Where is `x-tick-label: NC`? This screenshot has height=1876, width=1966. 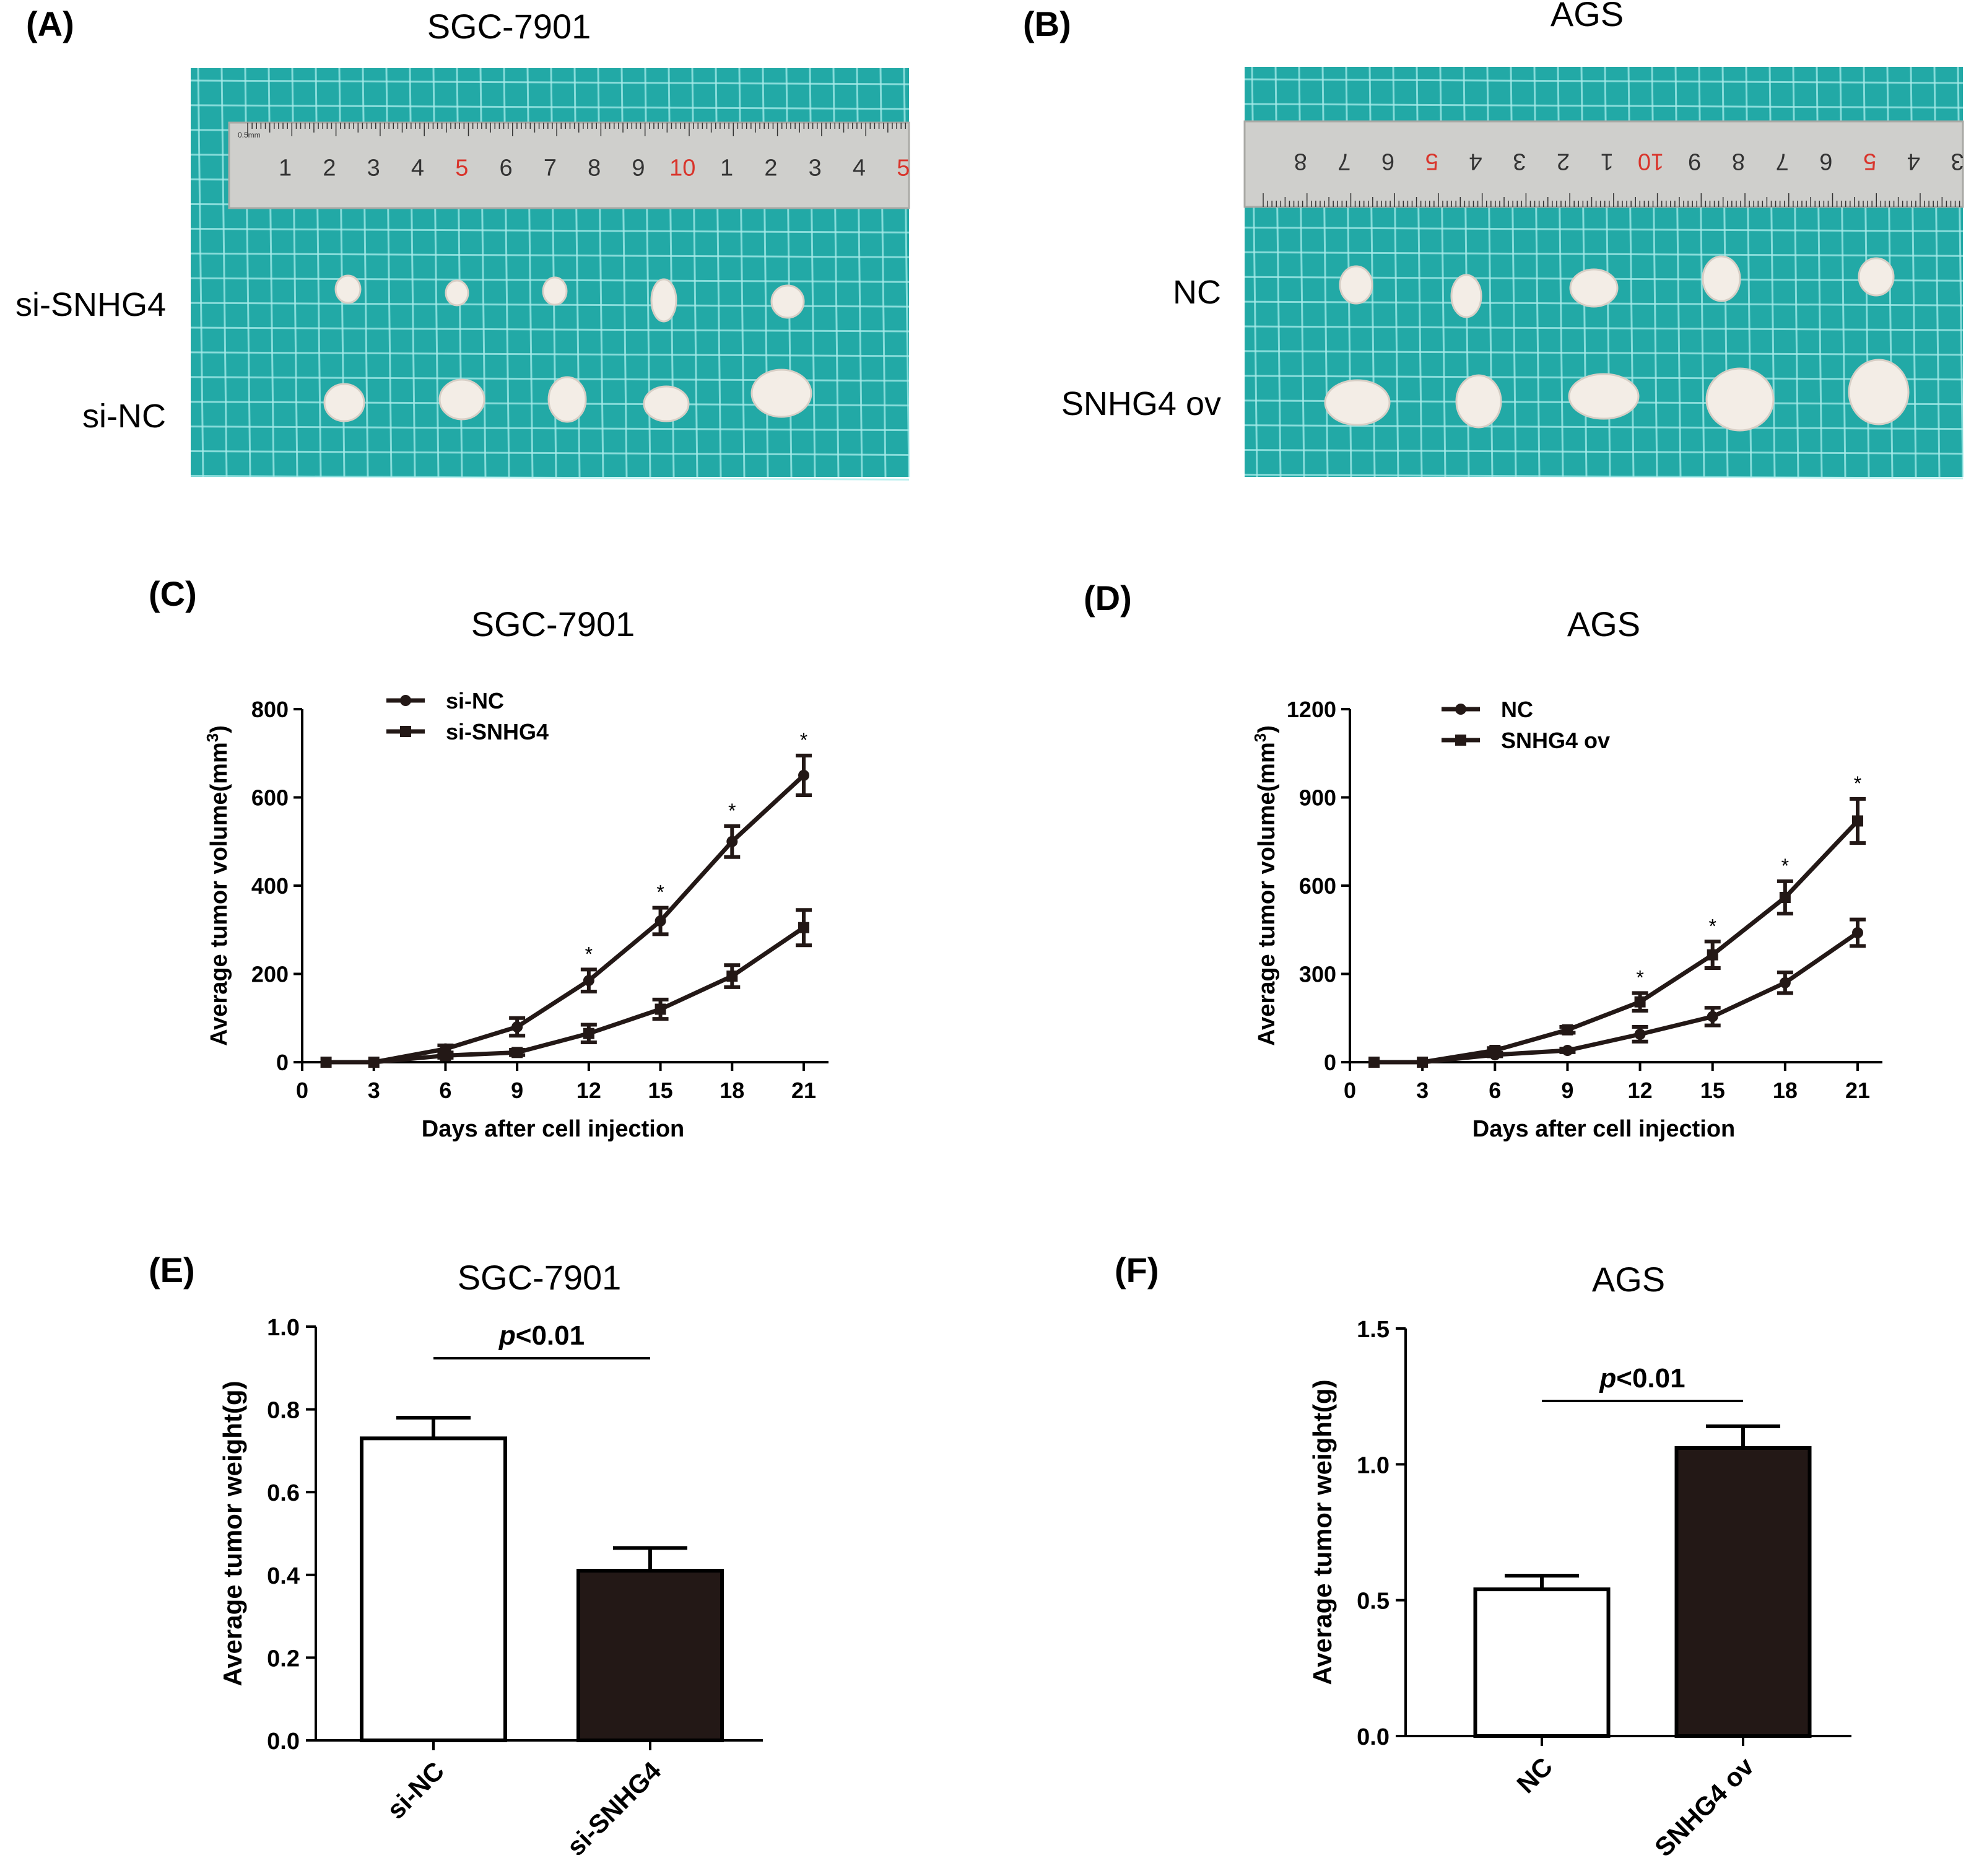
x-tick-label: NC is located at coordinates (1534, 1775).